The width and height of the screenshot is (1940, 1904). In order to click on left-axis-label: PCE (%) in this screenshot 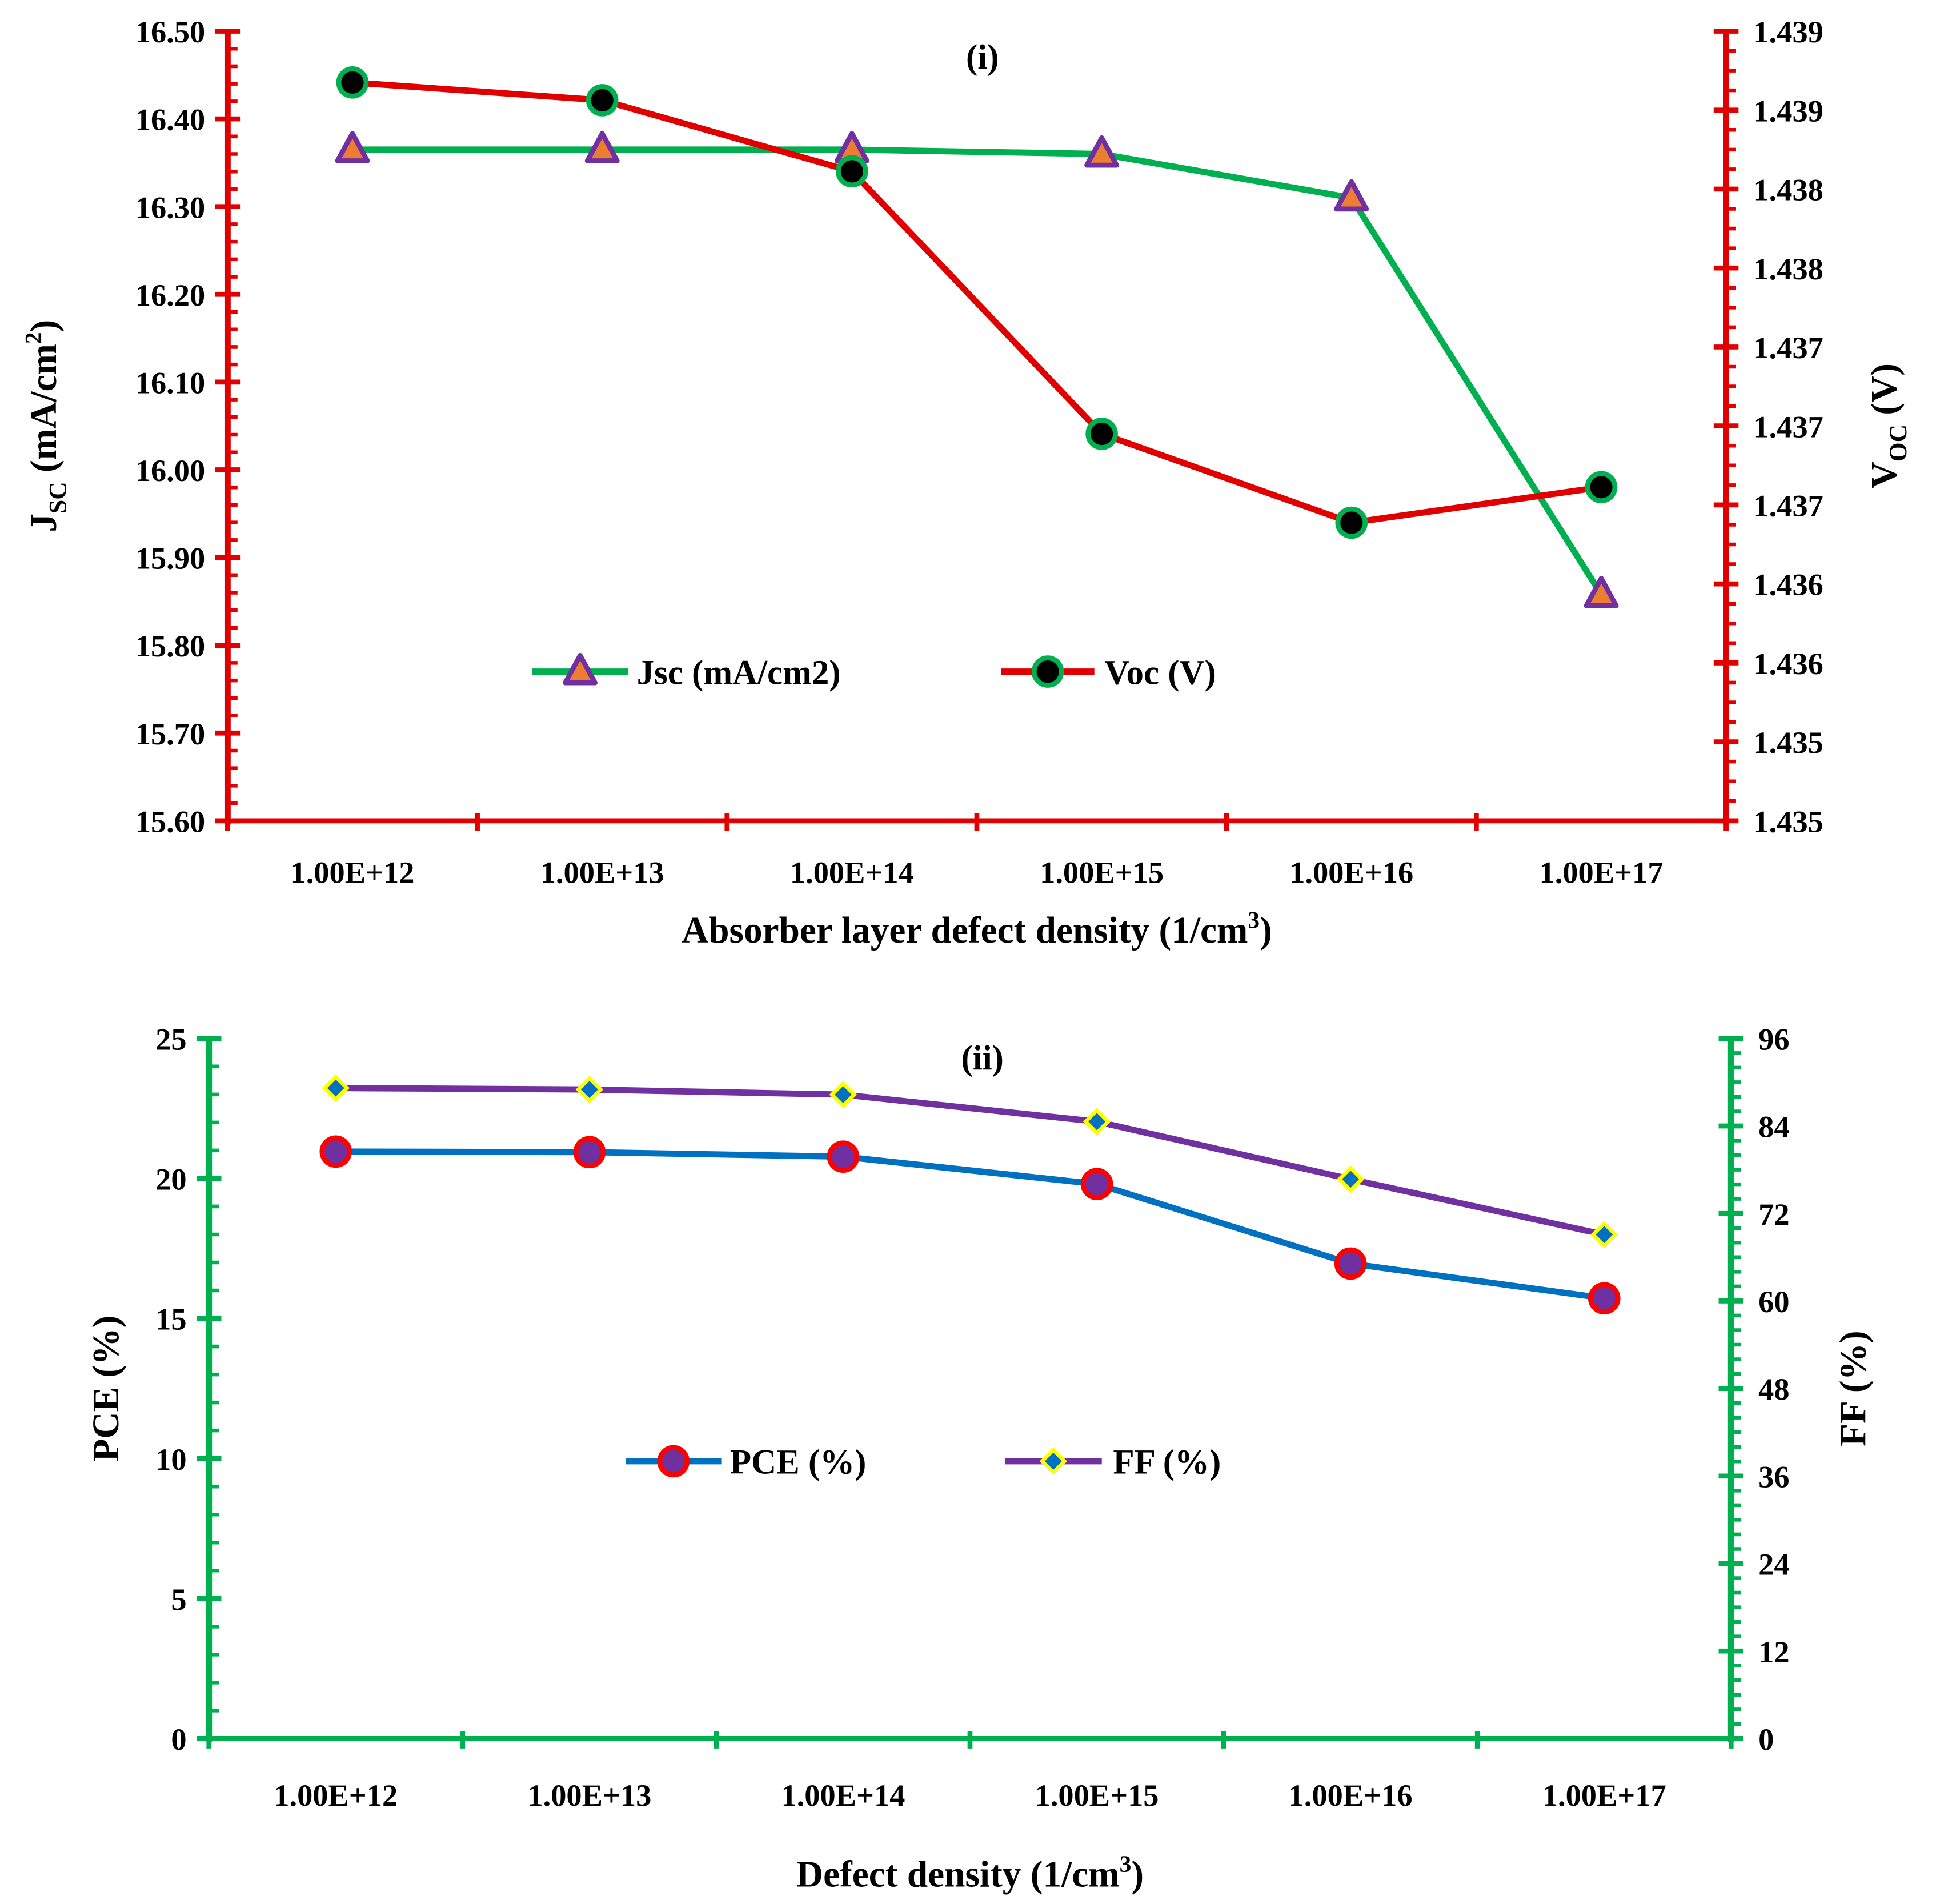, I will do `click(106, 1389)`.